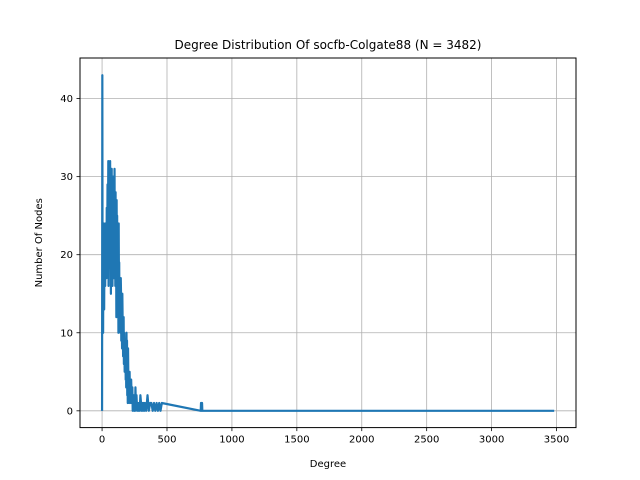 This screenshot has width=640, height=480. Describe the element at coordinates (426, 440) in the screenshot. I see `x-tick-label: 2500` at that location.